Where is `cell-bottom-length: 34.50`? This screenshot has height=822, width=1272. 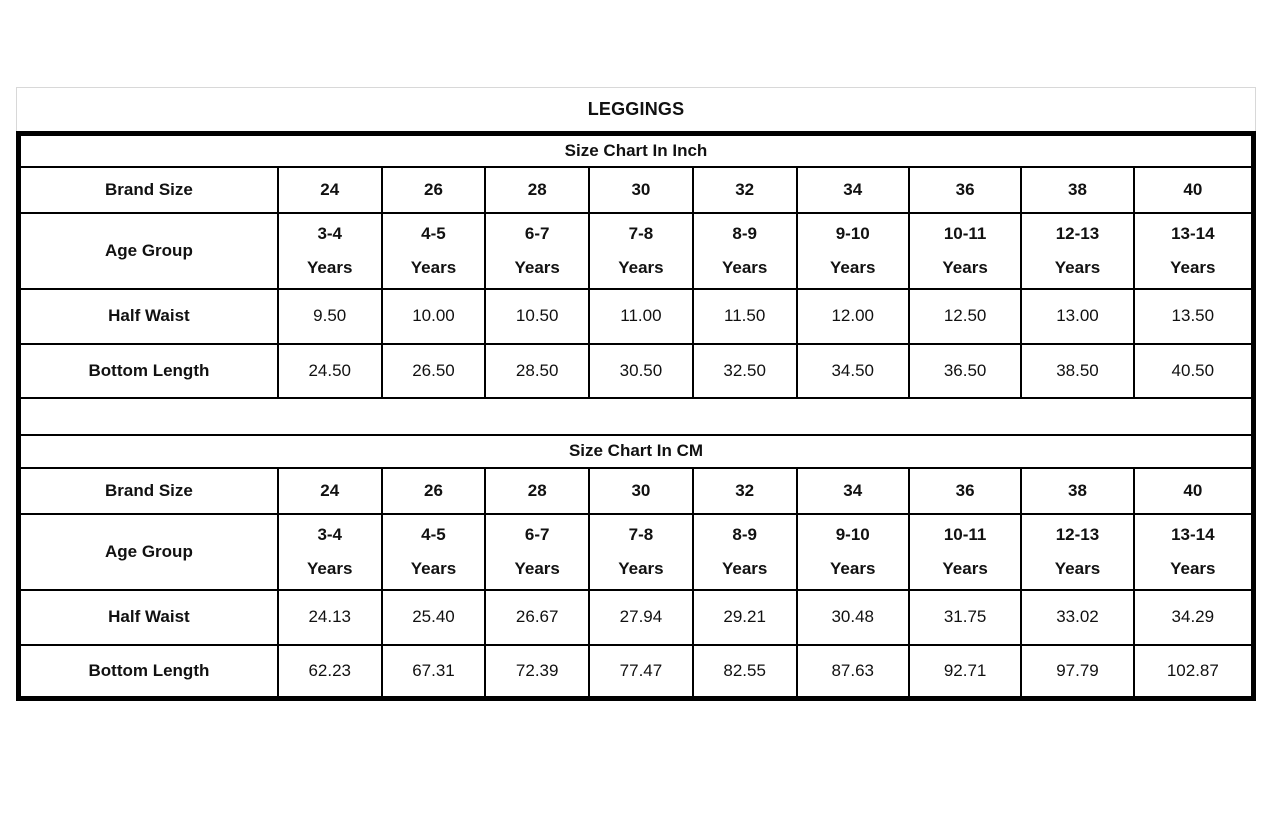 cell-bottom-length: 34.50 is located at coordinates (852, 370).